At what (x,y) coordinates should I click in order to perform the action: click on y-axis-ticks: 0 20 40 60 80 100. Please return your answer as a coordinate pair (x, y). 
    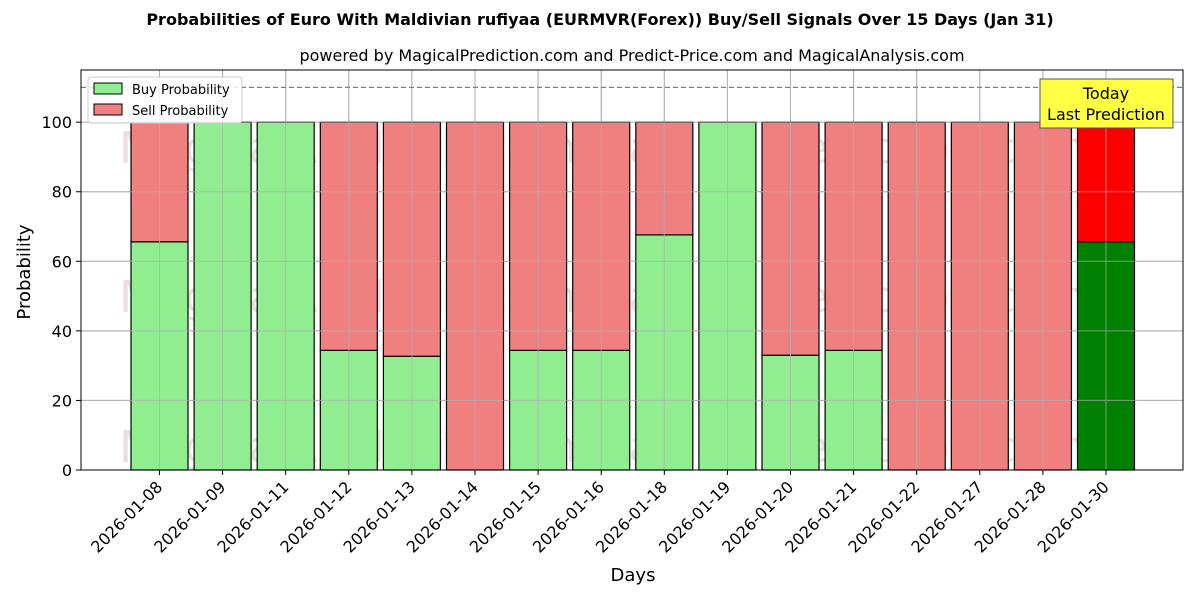
    Looking at the image, I should click on (61, 296).